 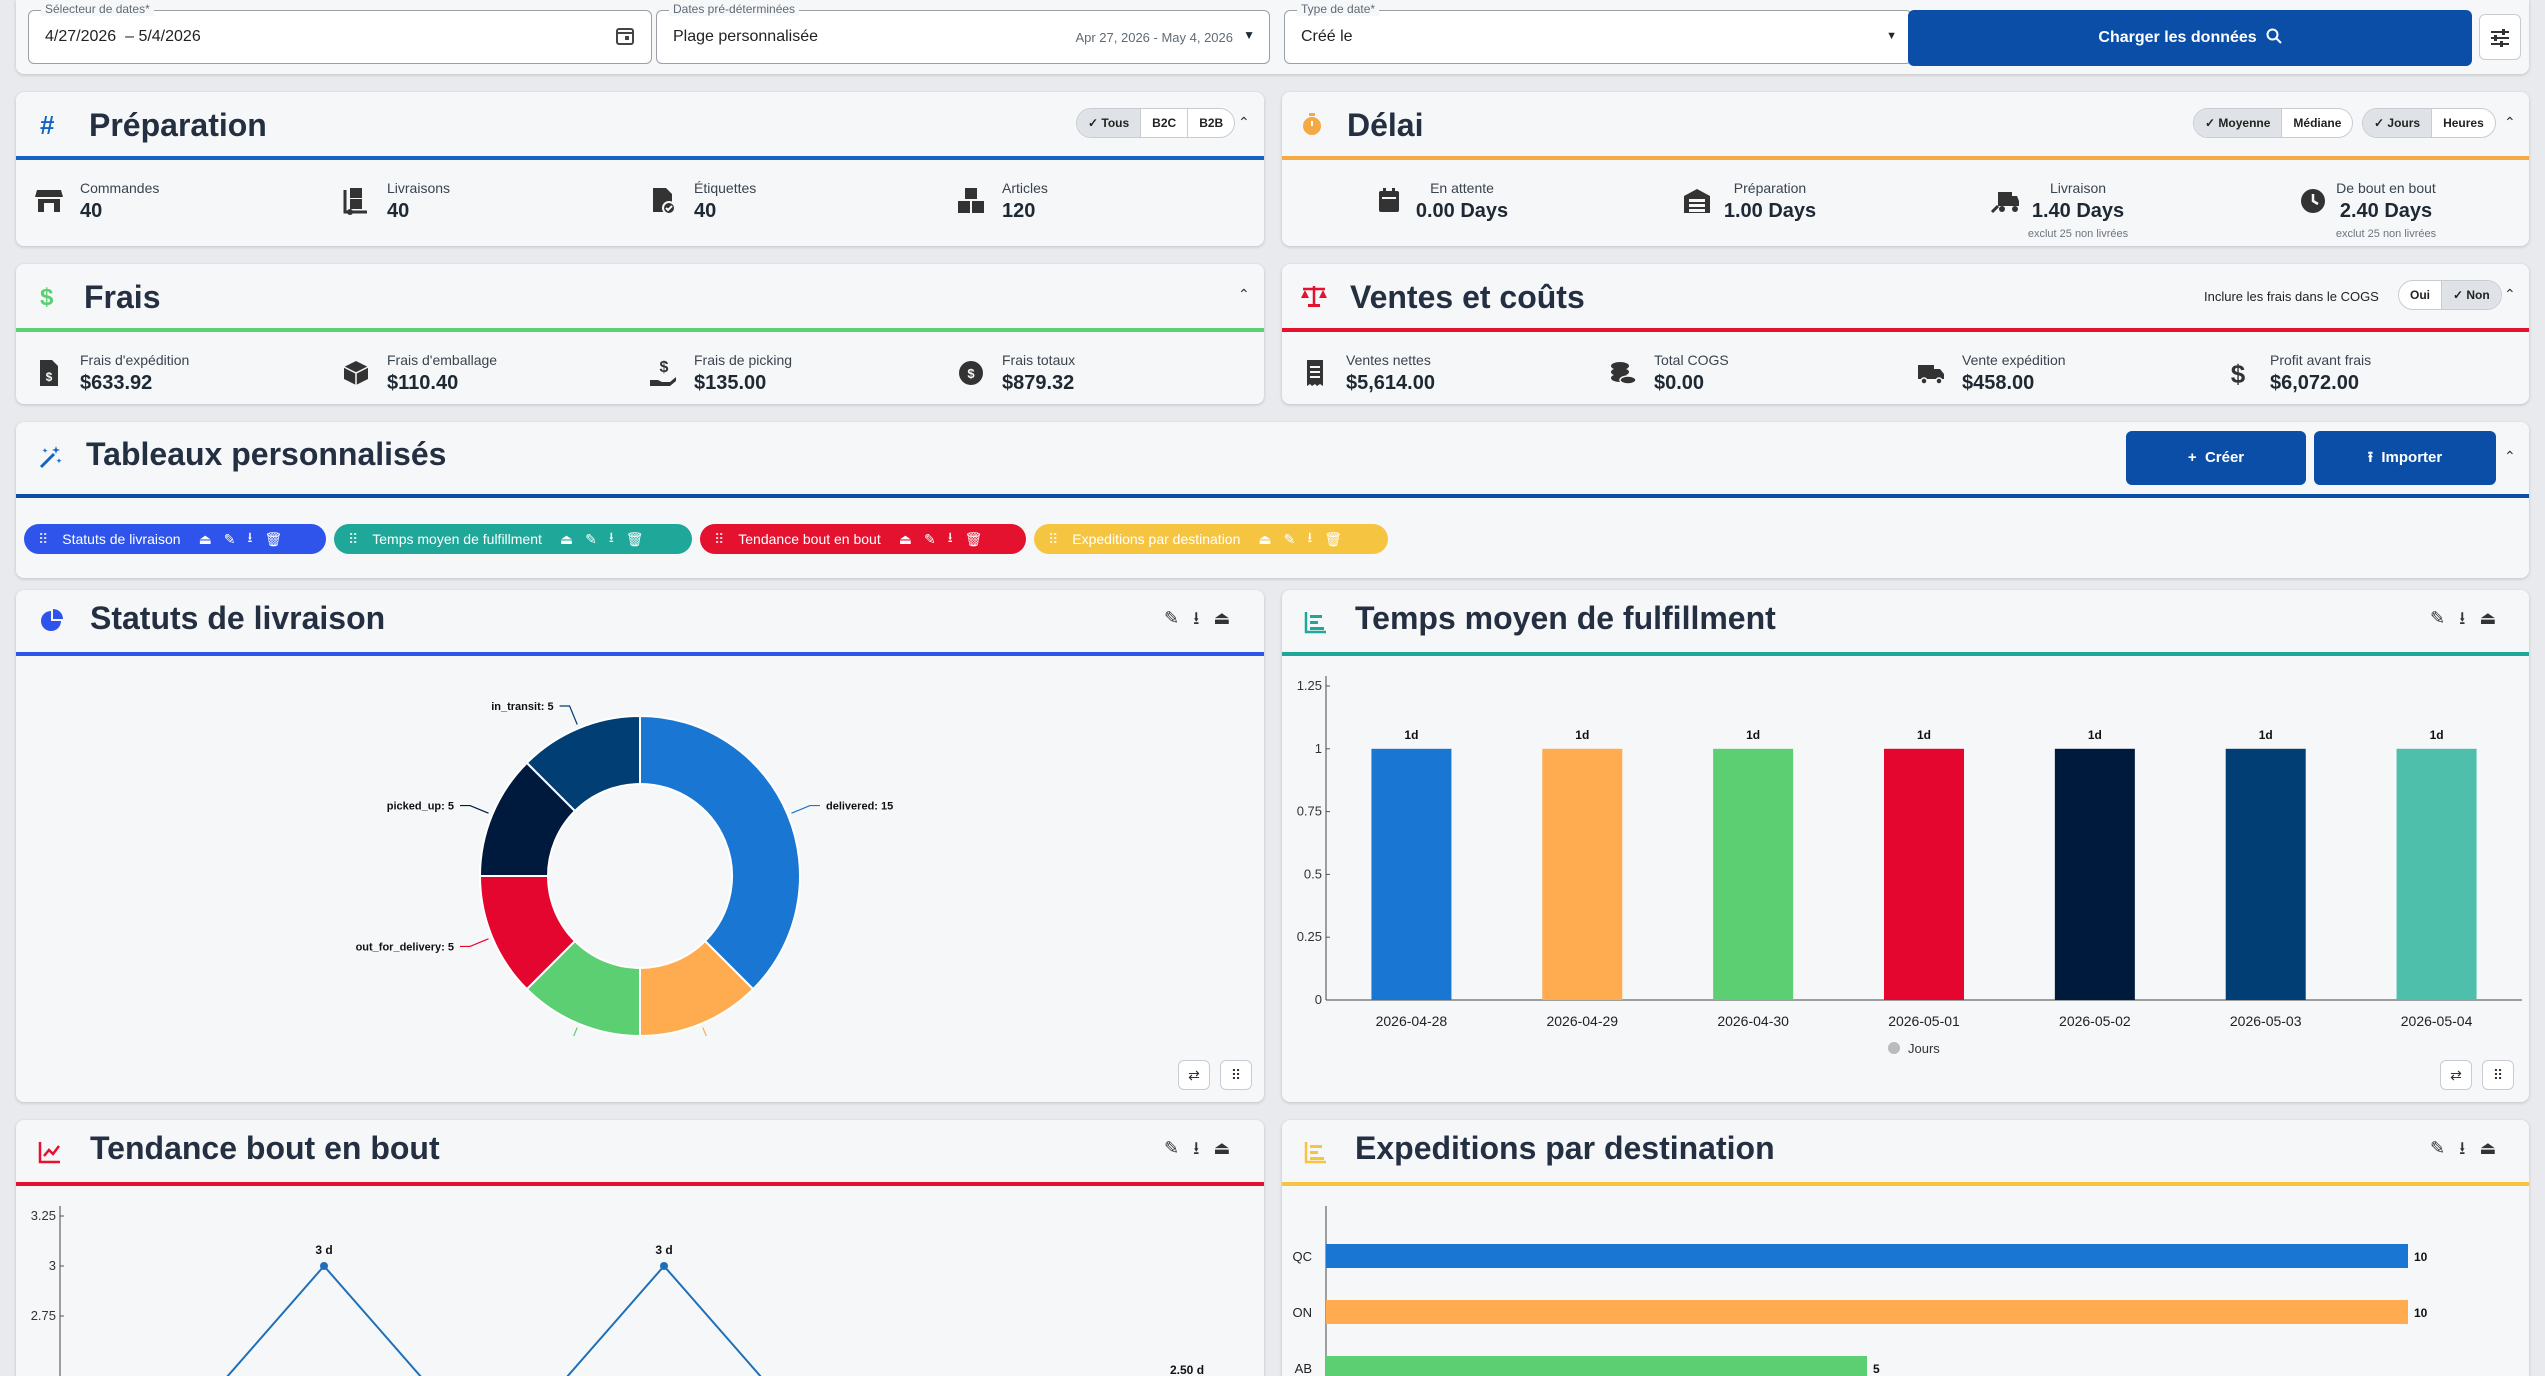 I want to click on board-pill-expeditions: ⠿ Expeditions par destination ⏏ ✎ ⭳ 🗑, so click(x=1211, y=539).